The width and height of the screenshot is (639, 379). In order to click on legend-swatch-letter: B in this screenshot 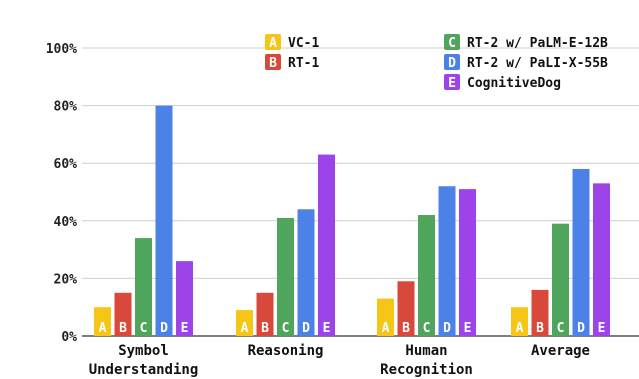, I will do `click(273, 63)`.